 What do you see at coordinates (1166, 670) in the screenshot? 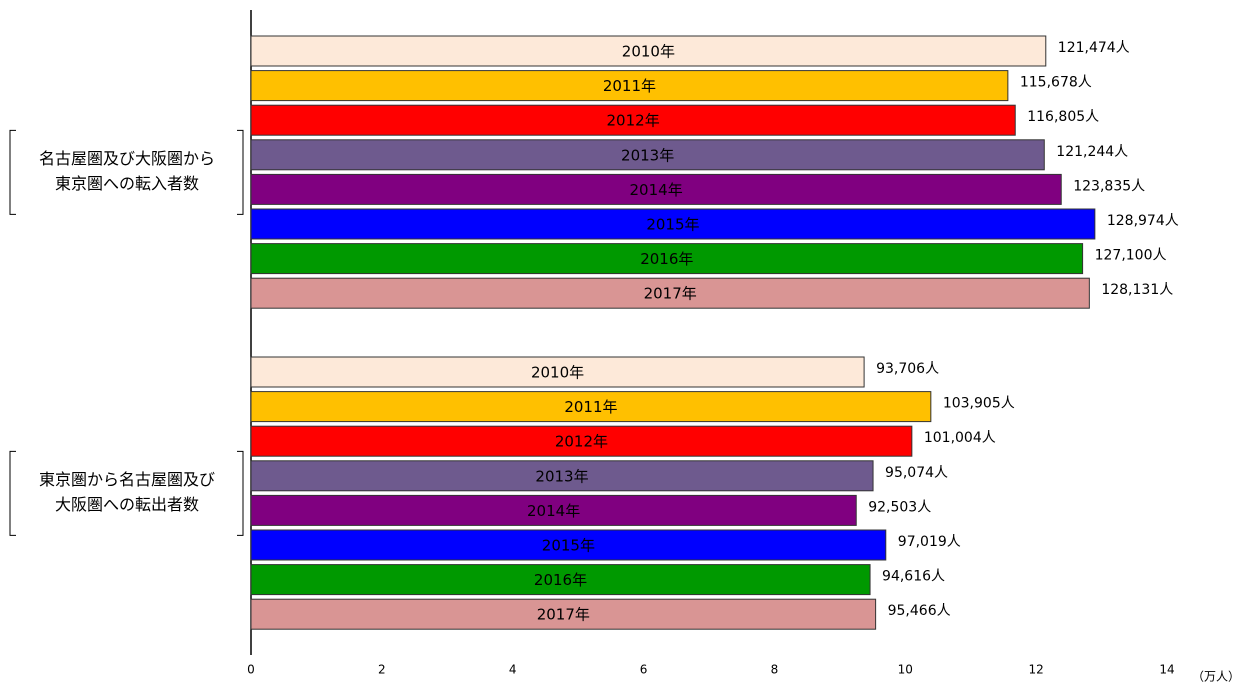
I see `x-tick-label: 14` at bounding box center [1166, 670].